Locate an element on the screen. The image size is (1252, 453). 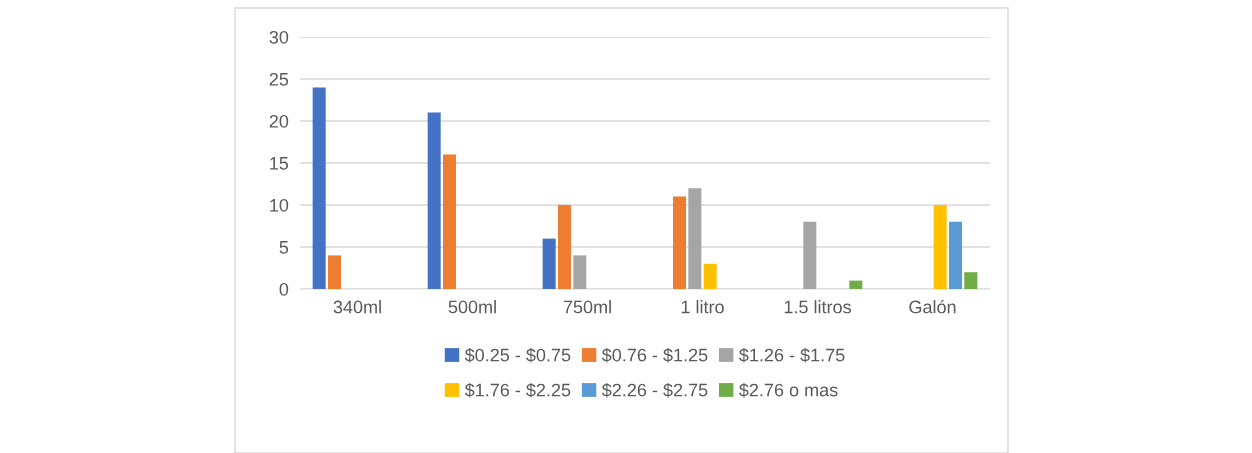
x-tick-label: 1 litro is located at coordinates (702, 307).